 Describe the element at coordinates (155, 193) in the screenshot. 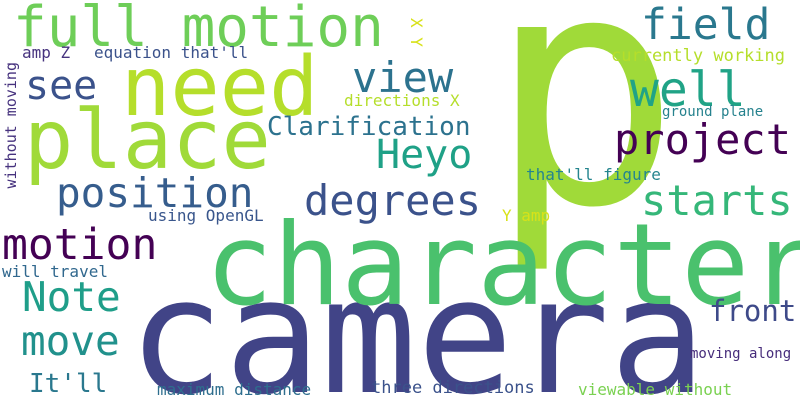

I see `word-position: position` at that location.